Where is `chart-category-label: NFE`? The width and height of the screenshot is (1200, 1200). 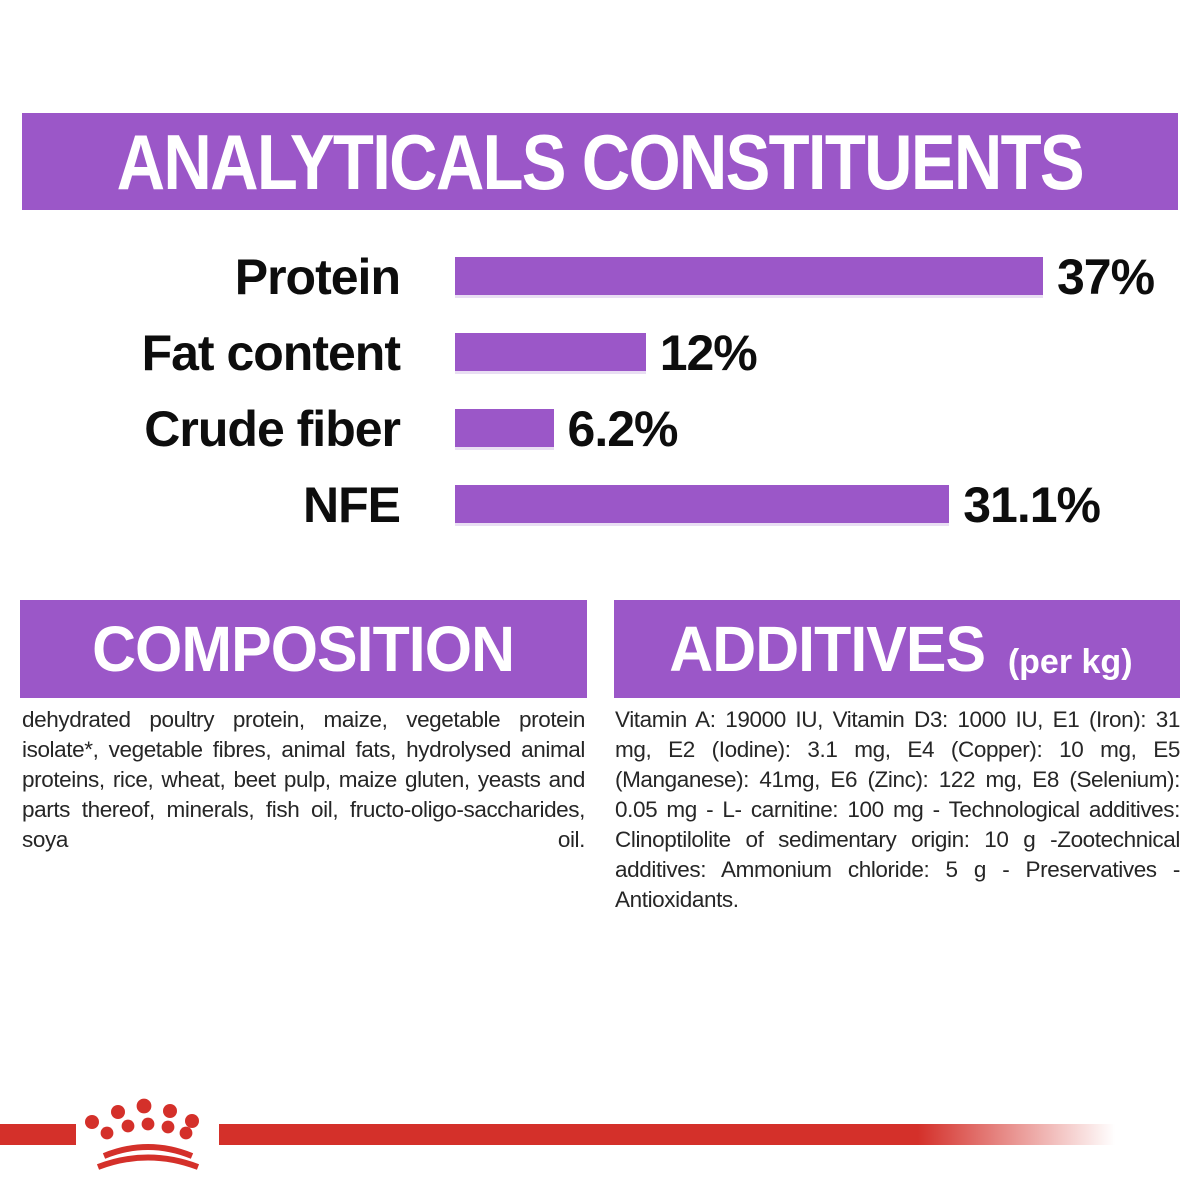 chart-category-label: NFE is located at coordinates (352, 505).